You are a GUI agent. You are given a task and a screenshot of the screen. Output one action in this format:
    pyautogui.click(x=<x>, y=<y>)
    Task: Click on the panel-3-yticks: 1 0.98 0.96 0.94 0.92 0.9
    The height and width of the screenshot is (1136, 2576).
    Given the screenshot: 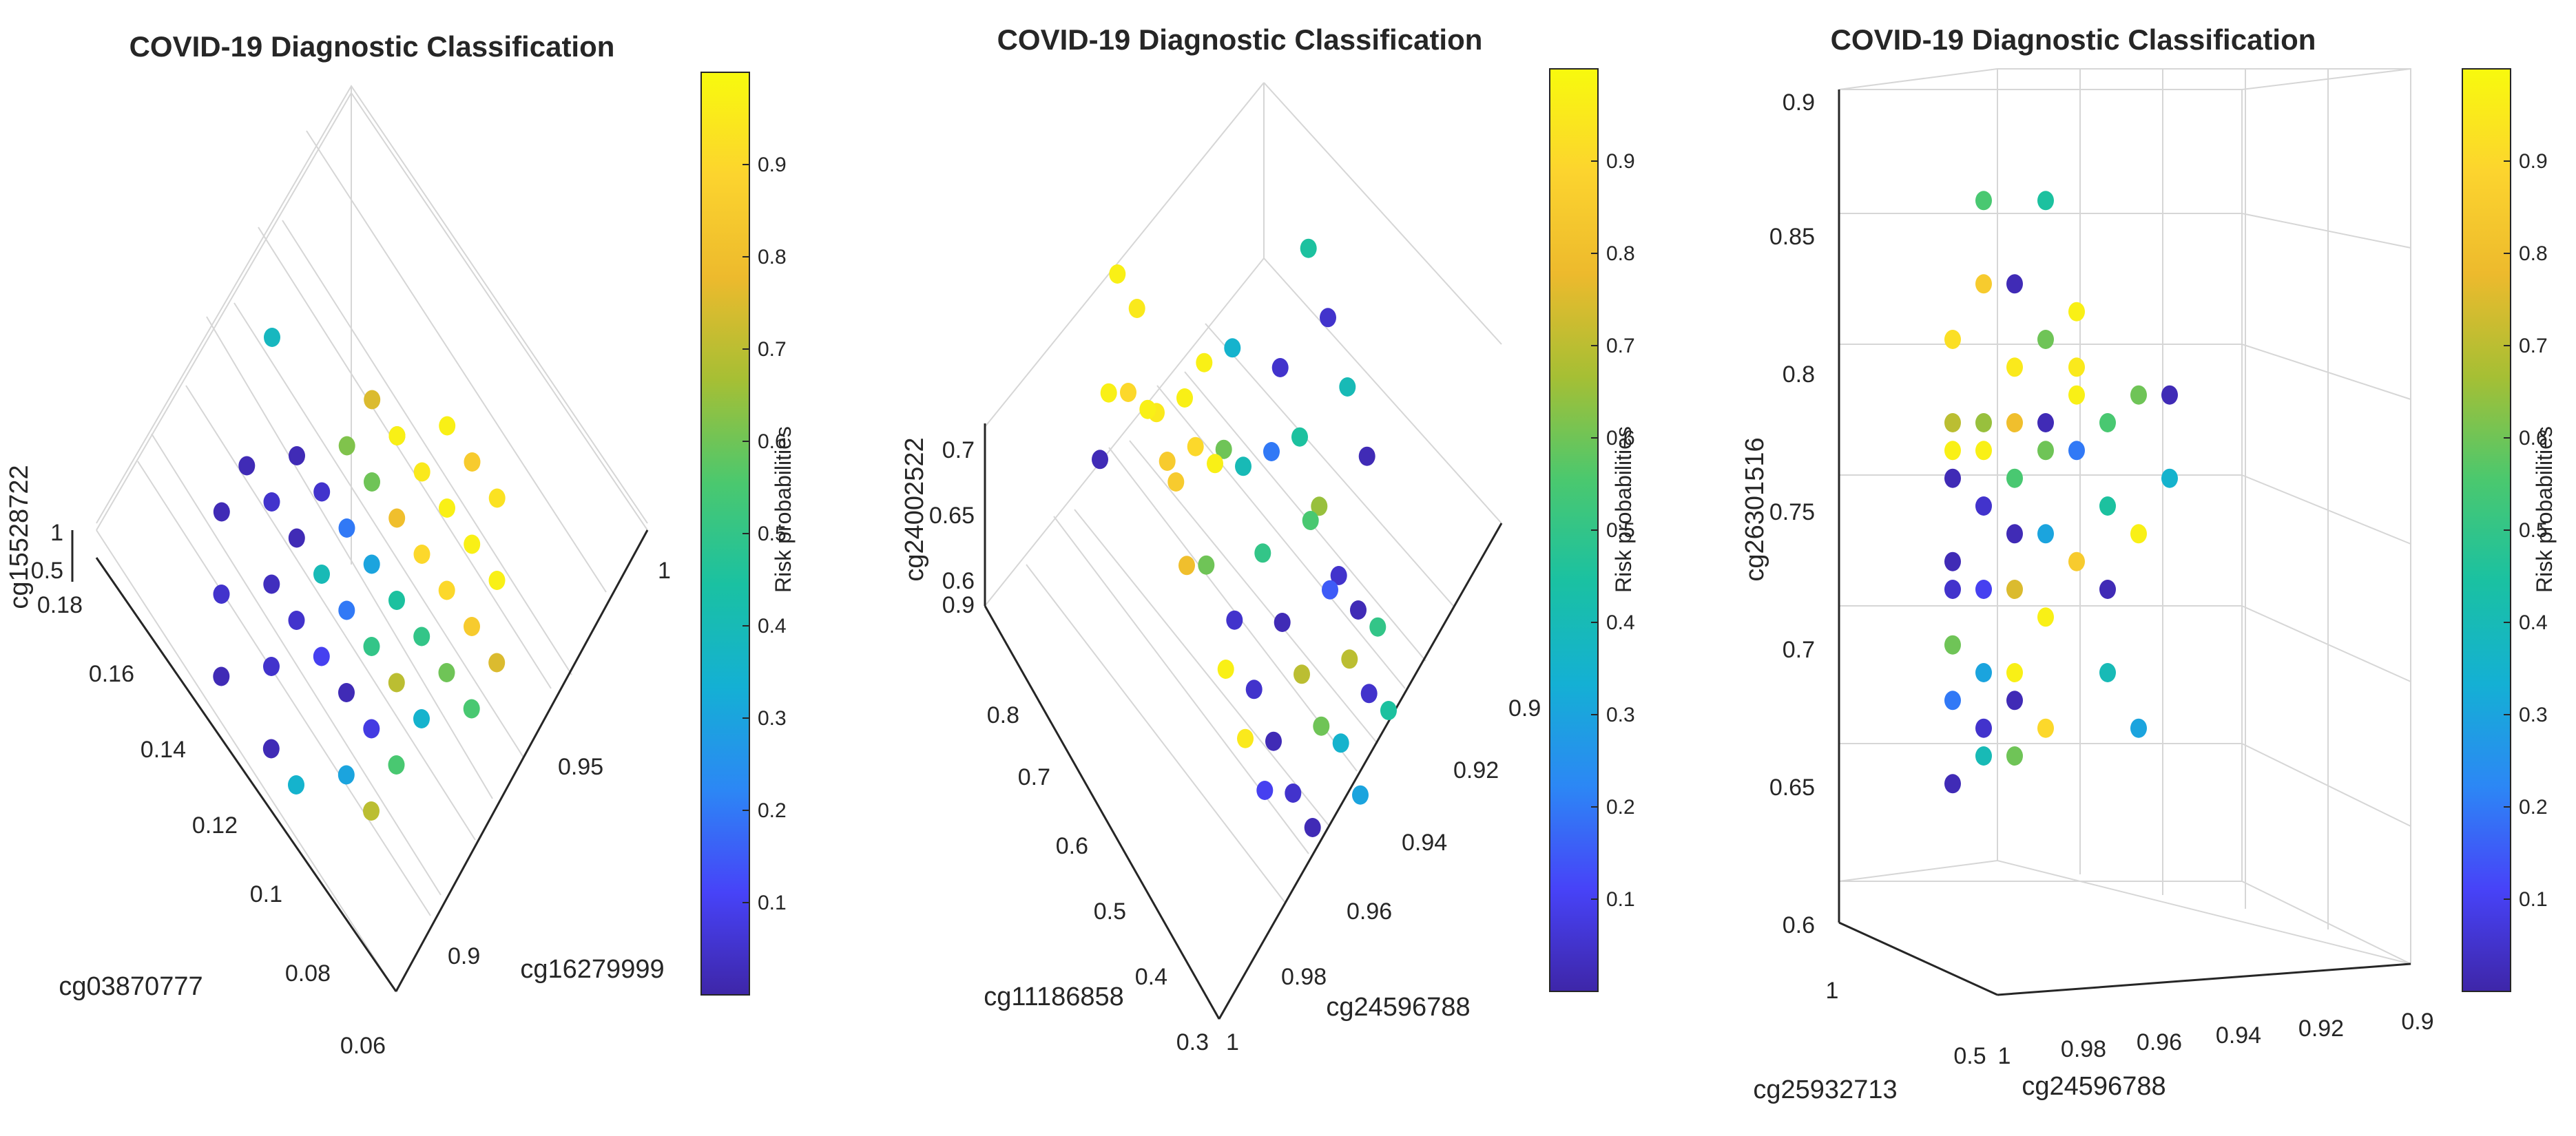 What is the action you would take?
    pyautogui.click(x=2216, y=1039)
    